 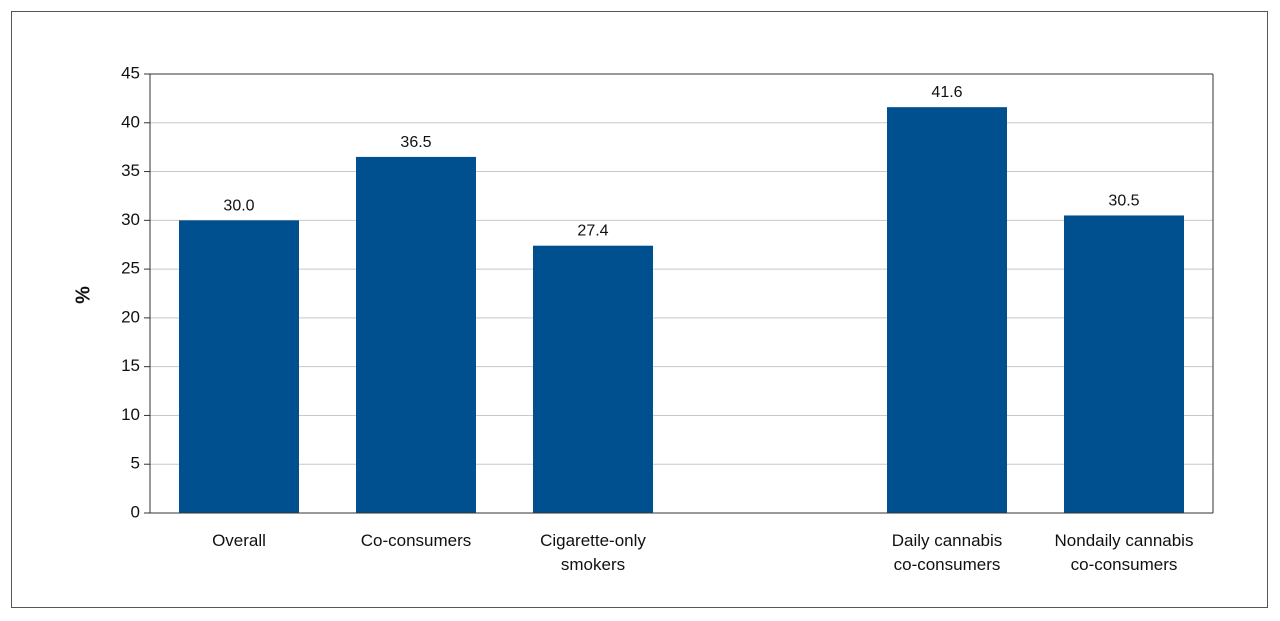 What do you see at coordinates (130, 72) in the screenshot?
I see `y-tick-label: 45` at bounding box center [130, 72].